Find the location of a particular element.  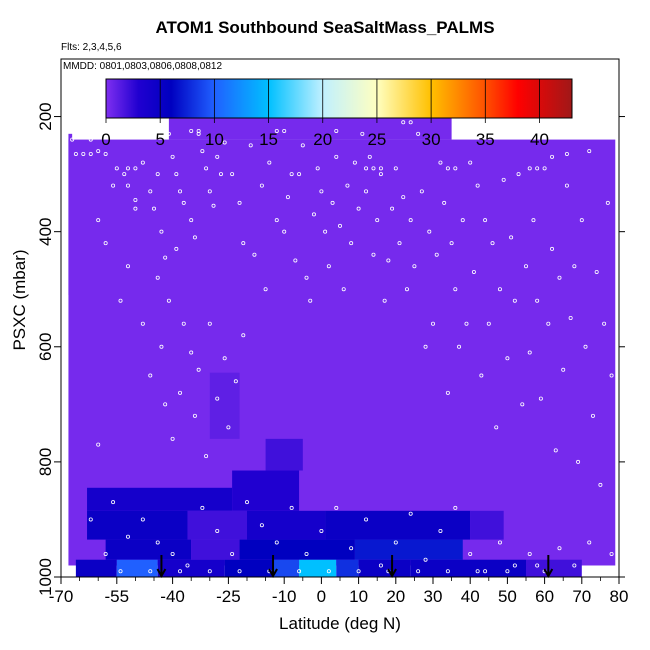

x-tick-label-12: 70 is located at coordinates (581, 596).